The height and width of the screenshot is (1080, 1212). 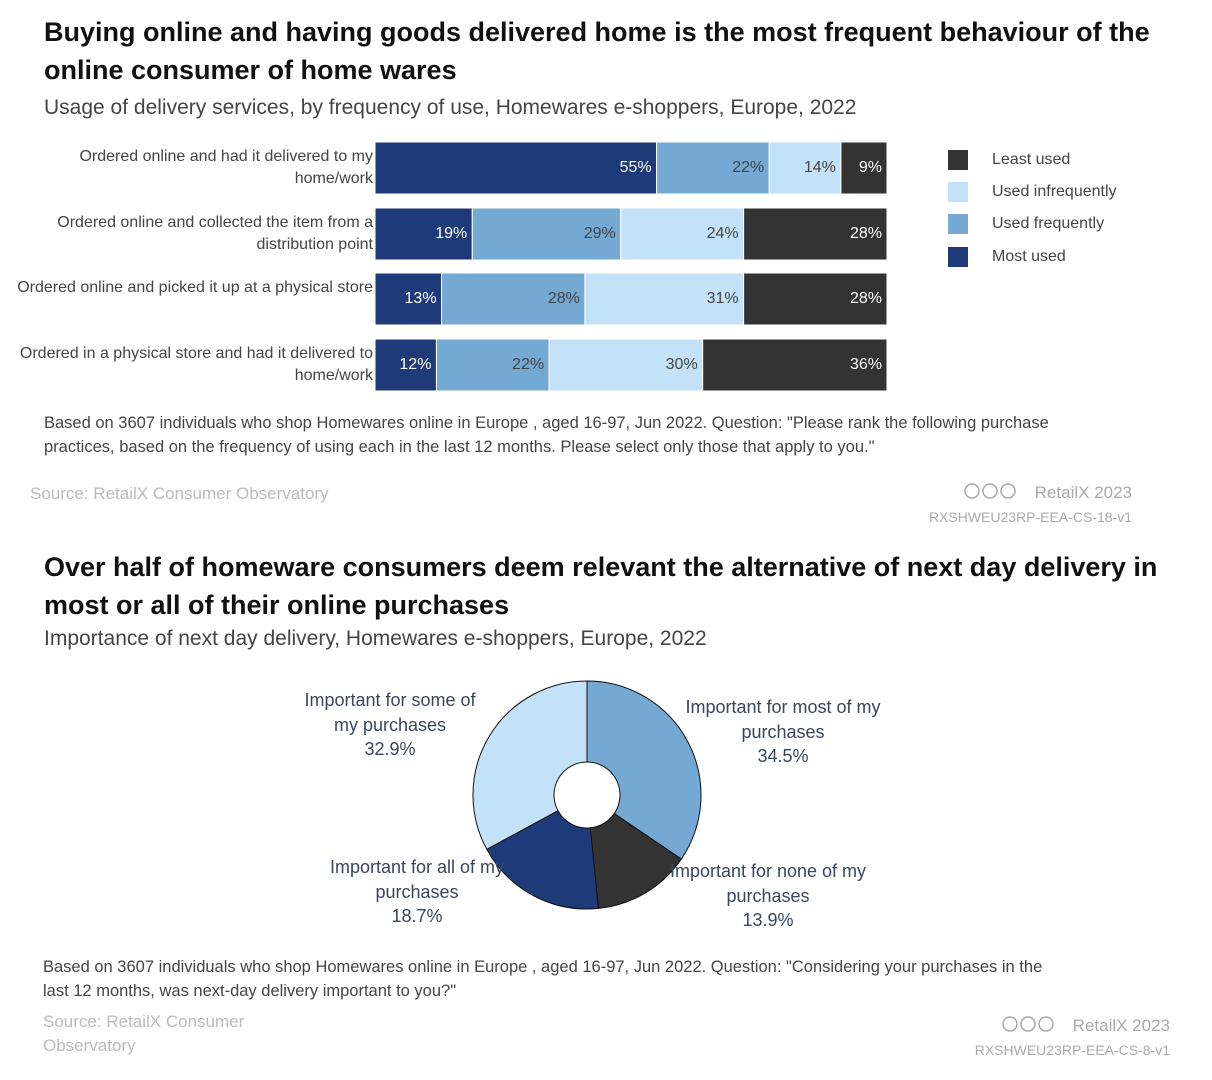 What do you see at coordinates (636, 167) in the screenshot?
I see `data-label: 55%` at bounding box center [636, 167].